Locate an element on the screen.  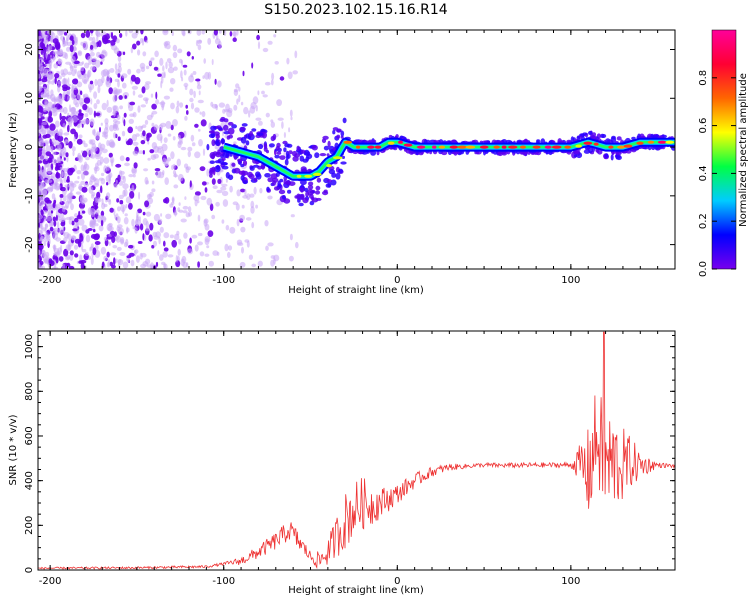
x-tick-label: 0 is located at coordinates (397, 280).